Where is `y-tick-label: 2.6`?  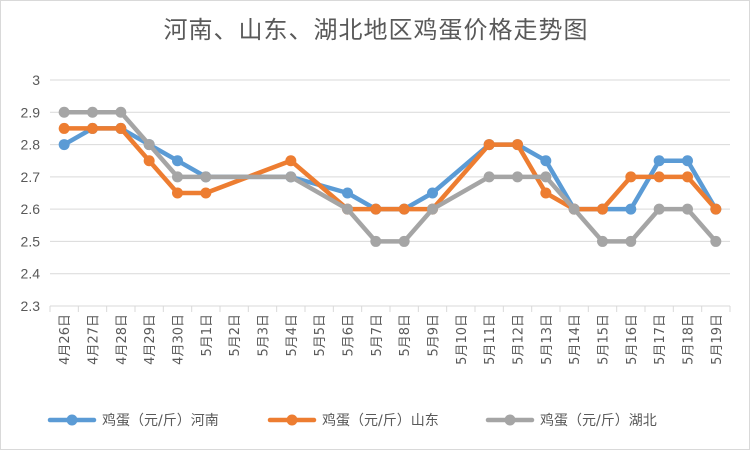
y-tick-label: 2.6 is located at coordinates (31, 209).